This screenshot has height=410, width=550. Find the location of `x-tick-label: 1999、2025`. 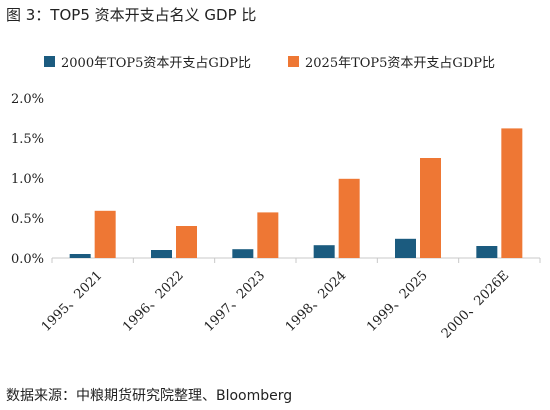

x-tick-label: 1999、2025 is located at coordinates (397, 301).